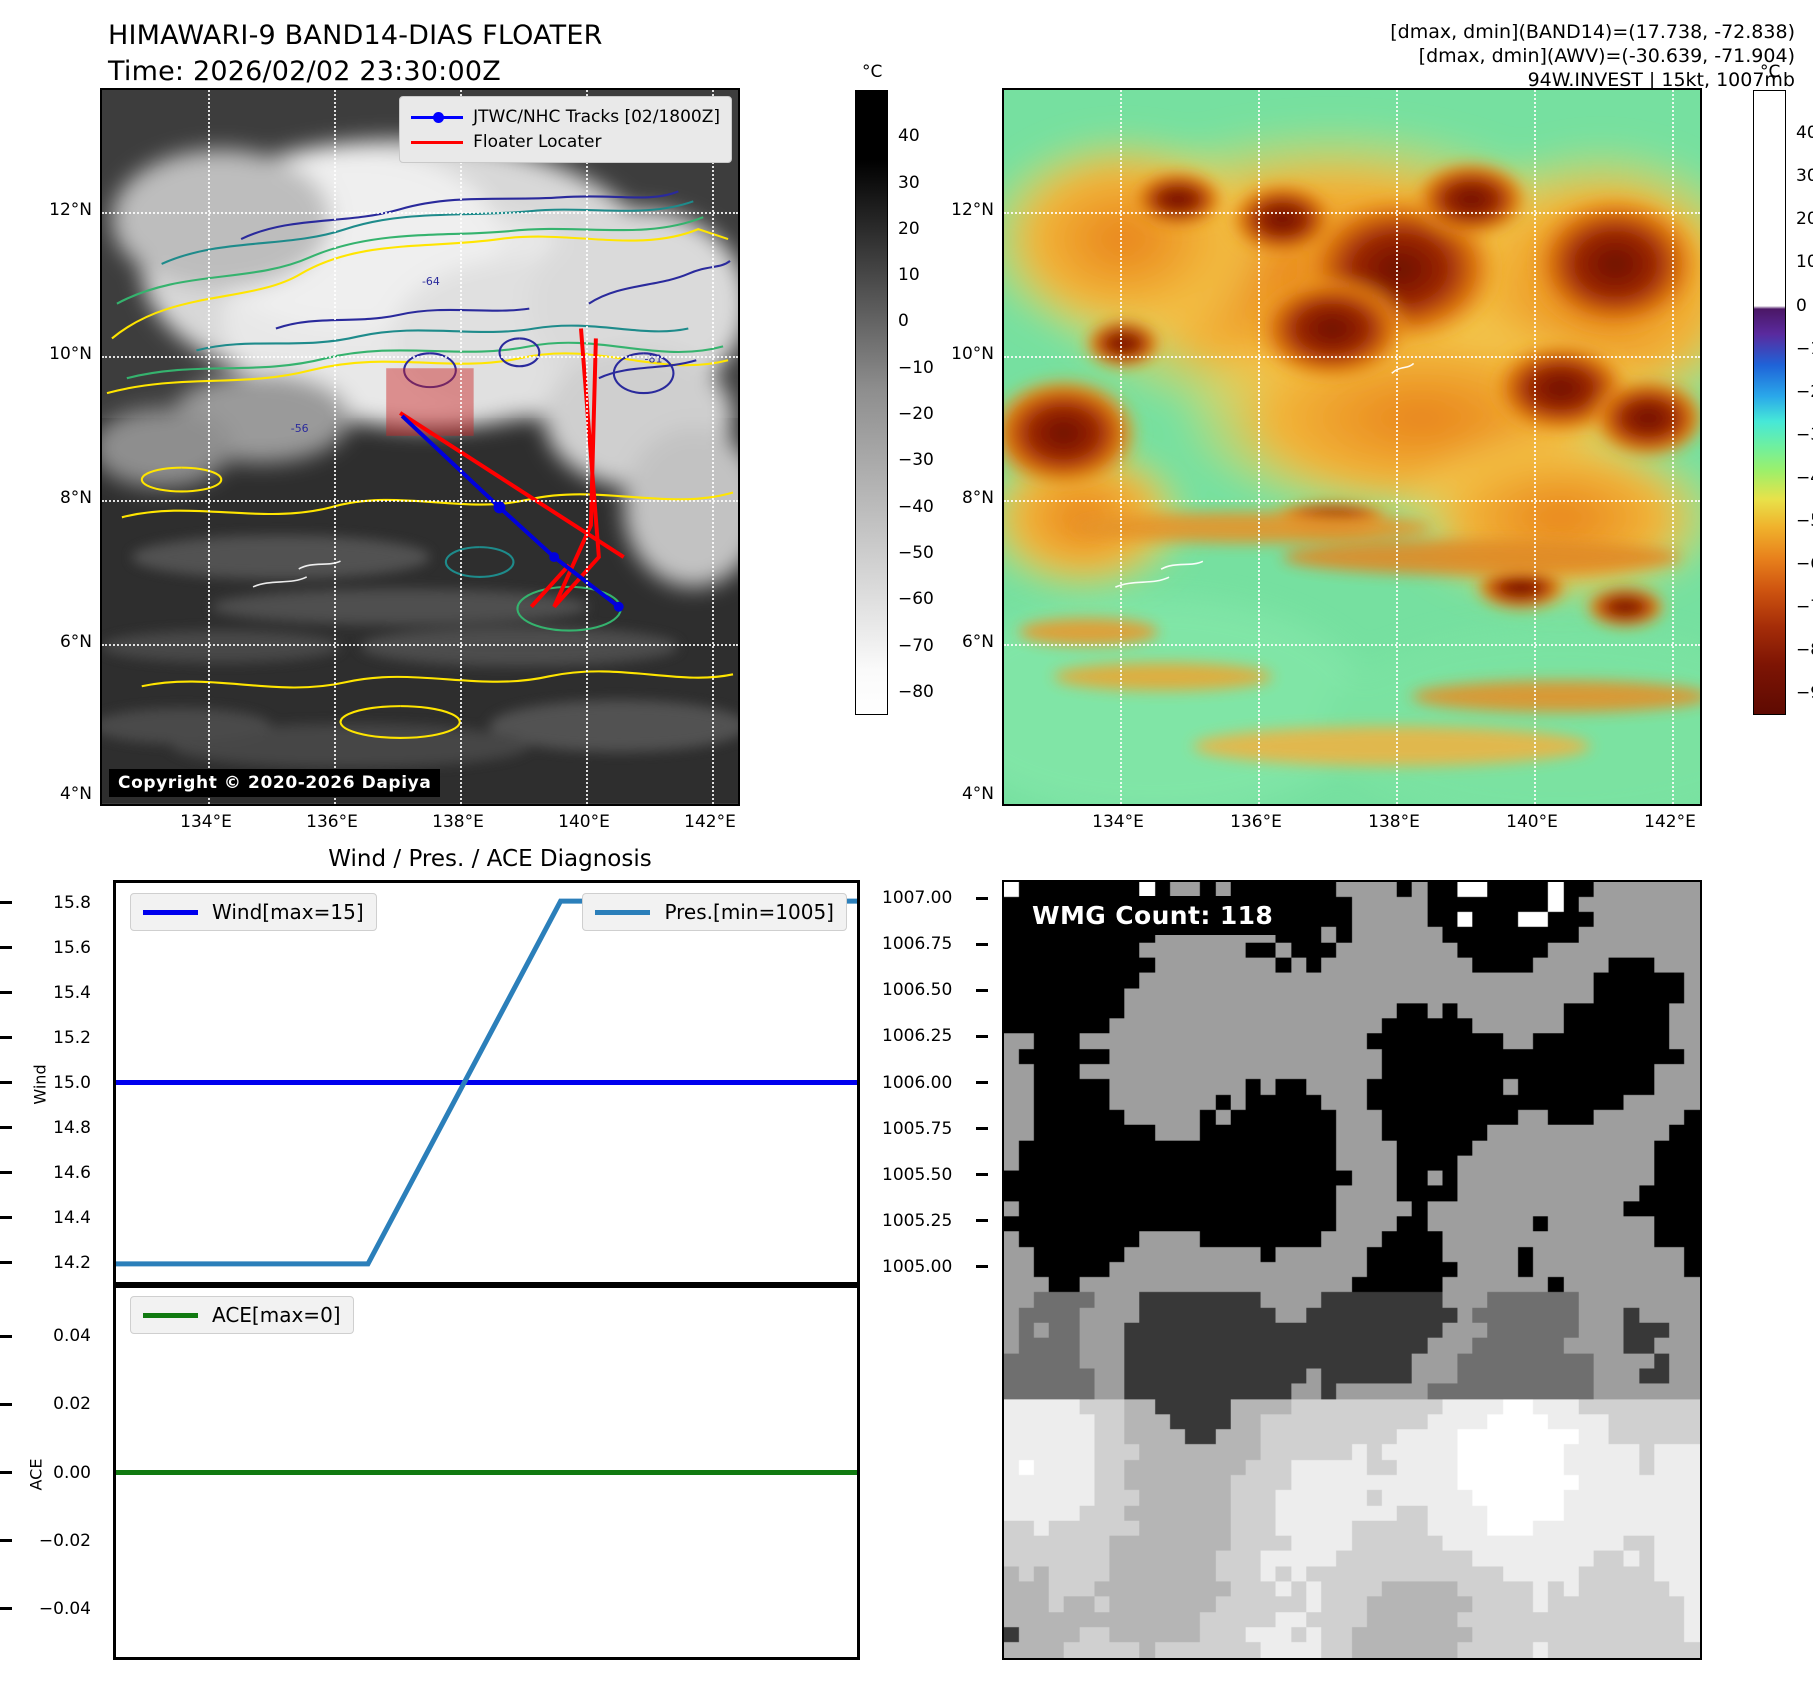 This screenshot has width=1813, height=1690. I want to click on axis-tick-label: −0.02, so click(64, 1540).